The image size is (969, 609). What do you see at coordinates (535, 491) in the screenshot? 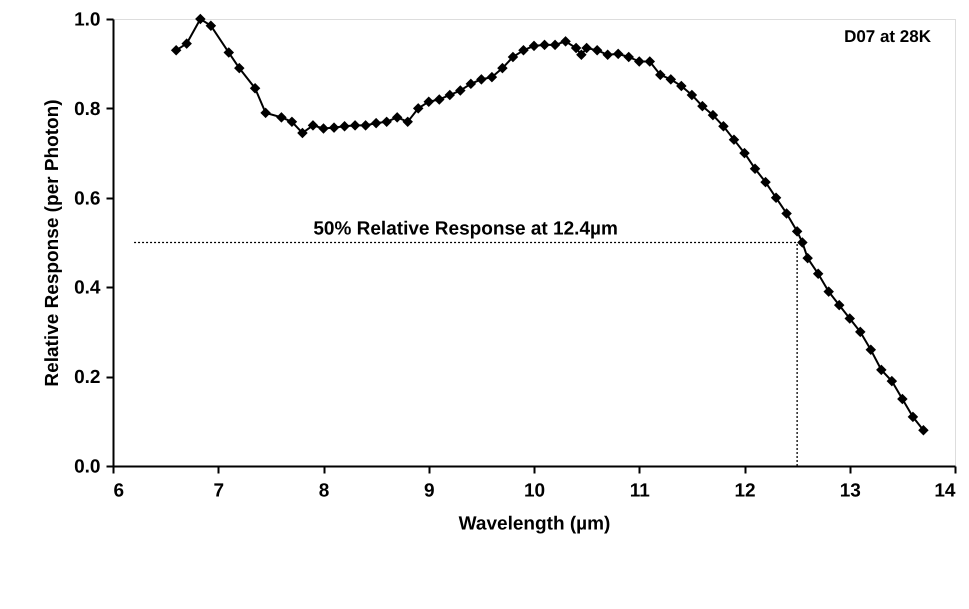
I see `x-tick-label: 10` at bounding box center [535, 491].